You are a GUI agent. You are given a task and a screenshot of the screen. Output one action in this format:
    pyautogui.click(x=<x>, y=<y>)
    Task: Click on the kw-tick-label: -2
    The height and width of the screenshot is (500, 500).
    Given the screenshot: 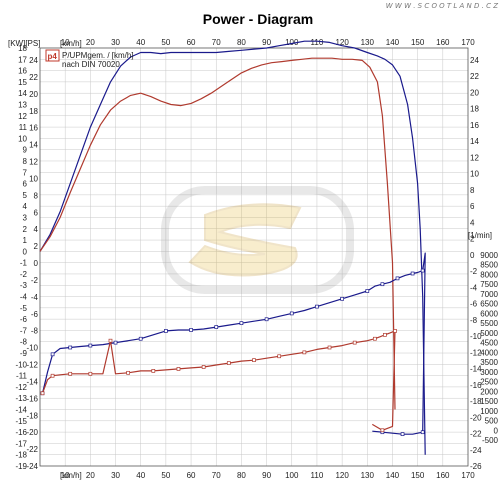 What is the action you would take?
    pyautogui.click(x=24, y=274)
    